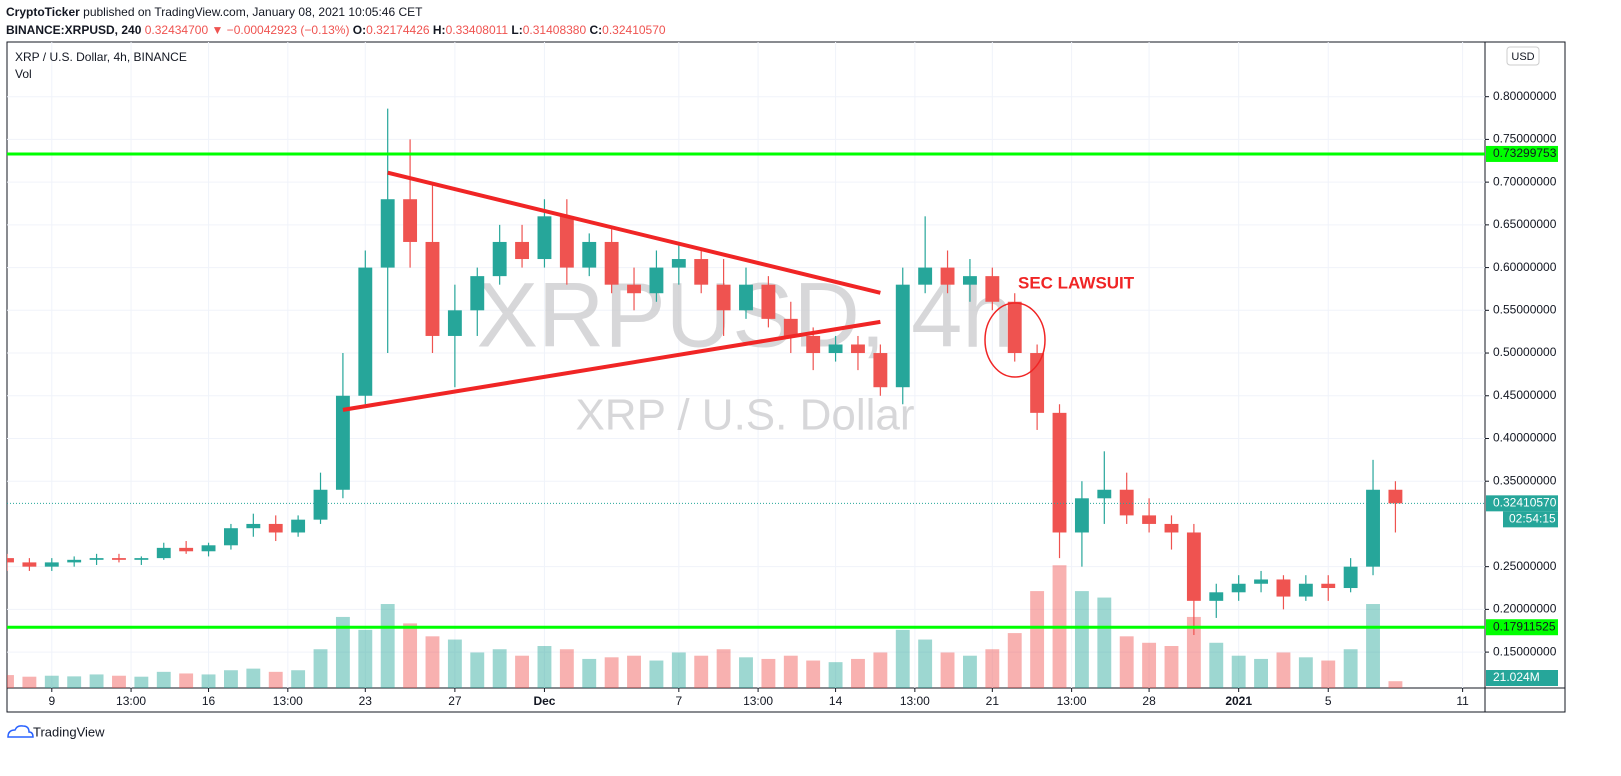 The width and height of the screenshot is (1621, 776). I want to click on last-price-badge, so click(1522, 503).